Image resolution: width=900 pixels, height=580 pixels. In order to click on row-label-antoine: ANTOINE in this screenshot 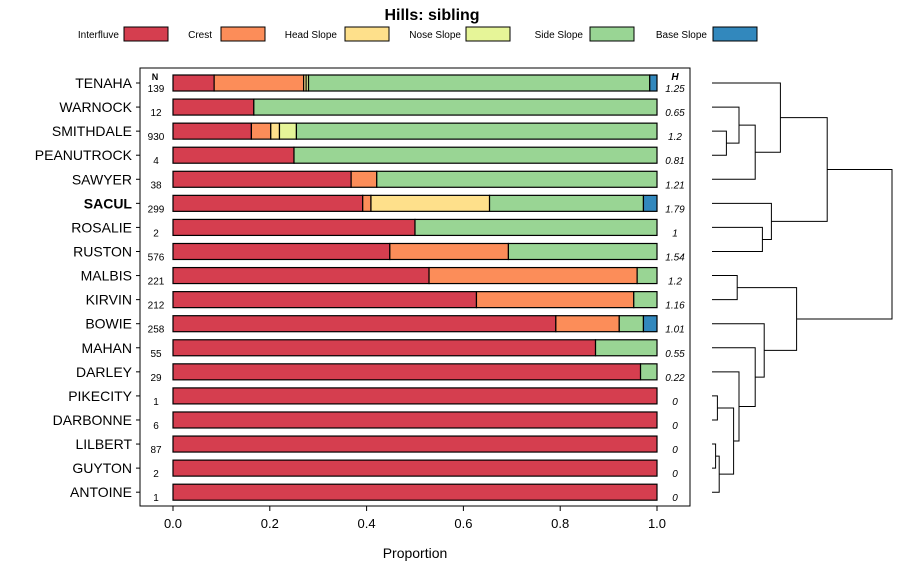, I will do `click(101, 492)`.